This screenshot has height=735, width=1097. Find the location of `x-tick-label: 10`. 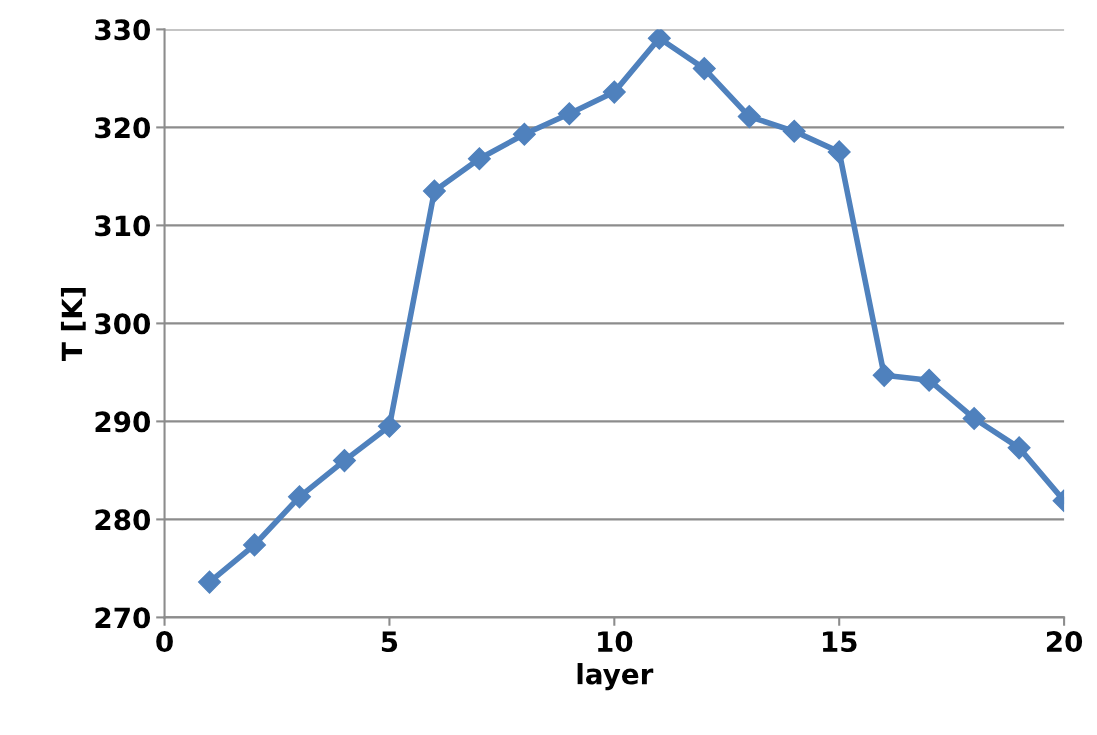

x-tick-label: 10 is located at coordinates (615, 642).